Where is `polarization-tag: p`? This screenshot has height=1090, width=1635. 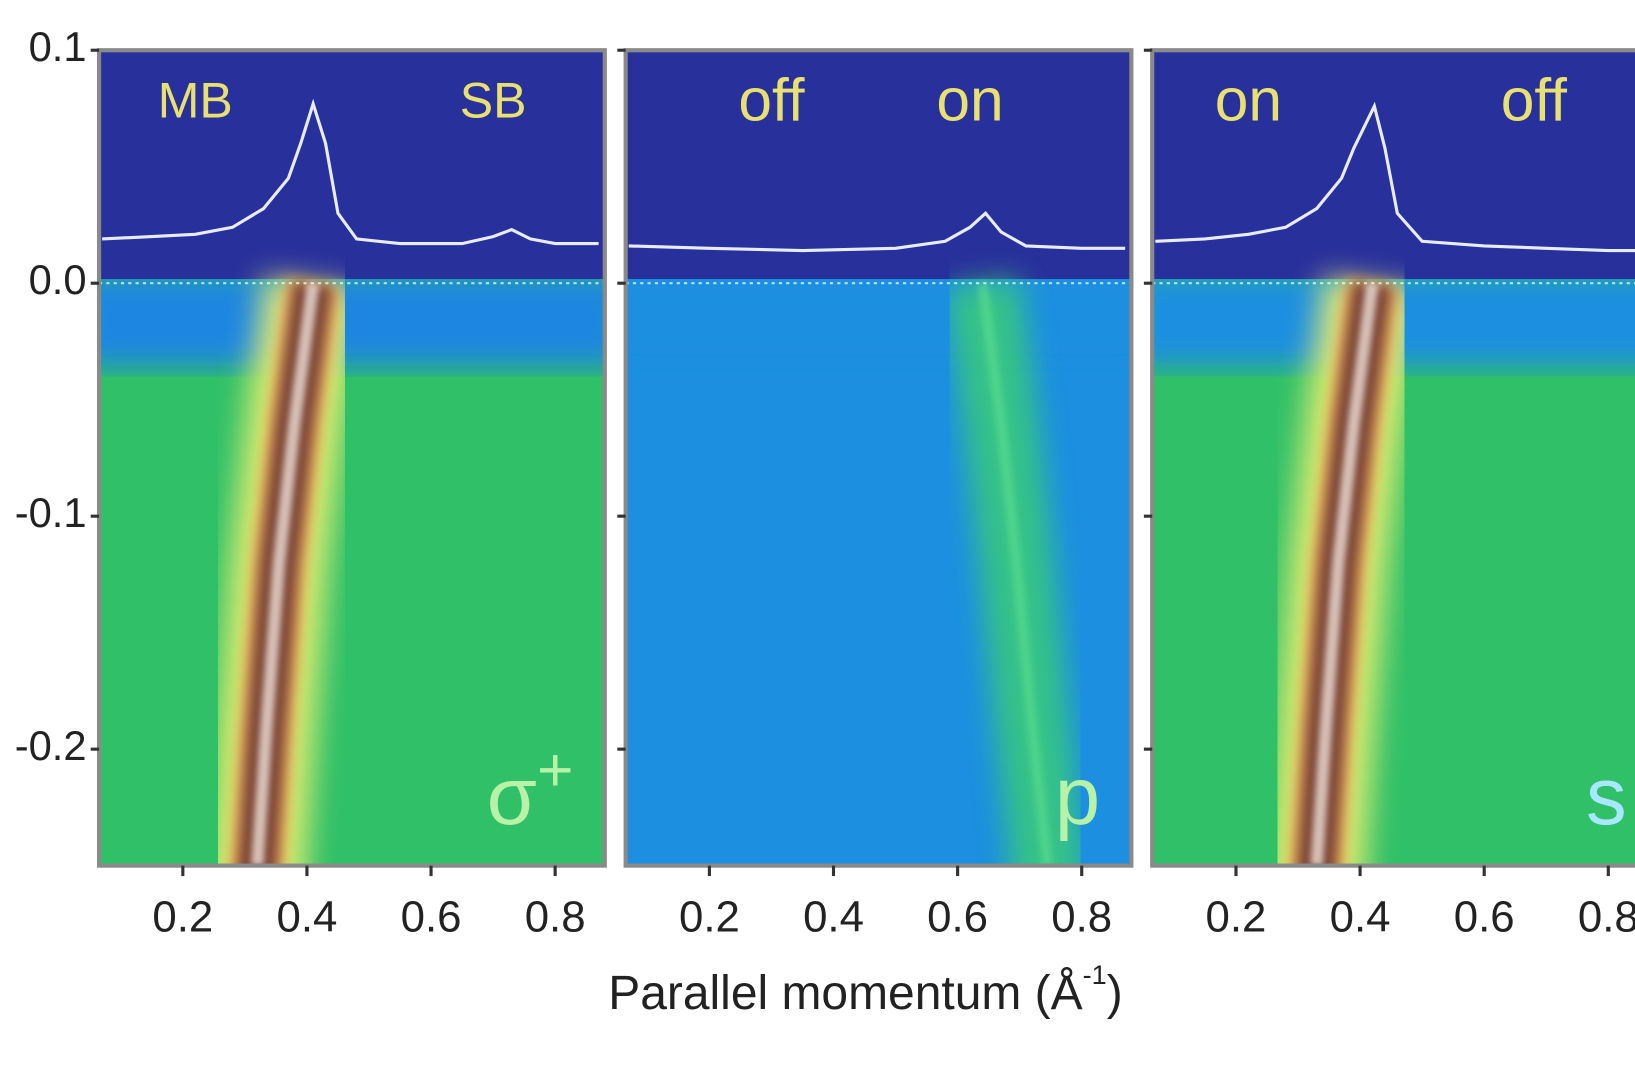
polarization-tag: p is located at coordinates (1077, 797).